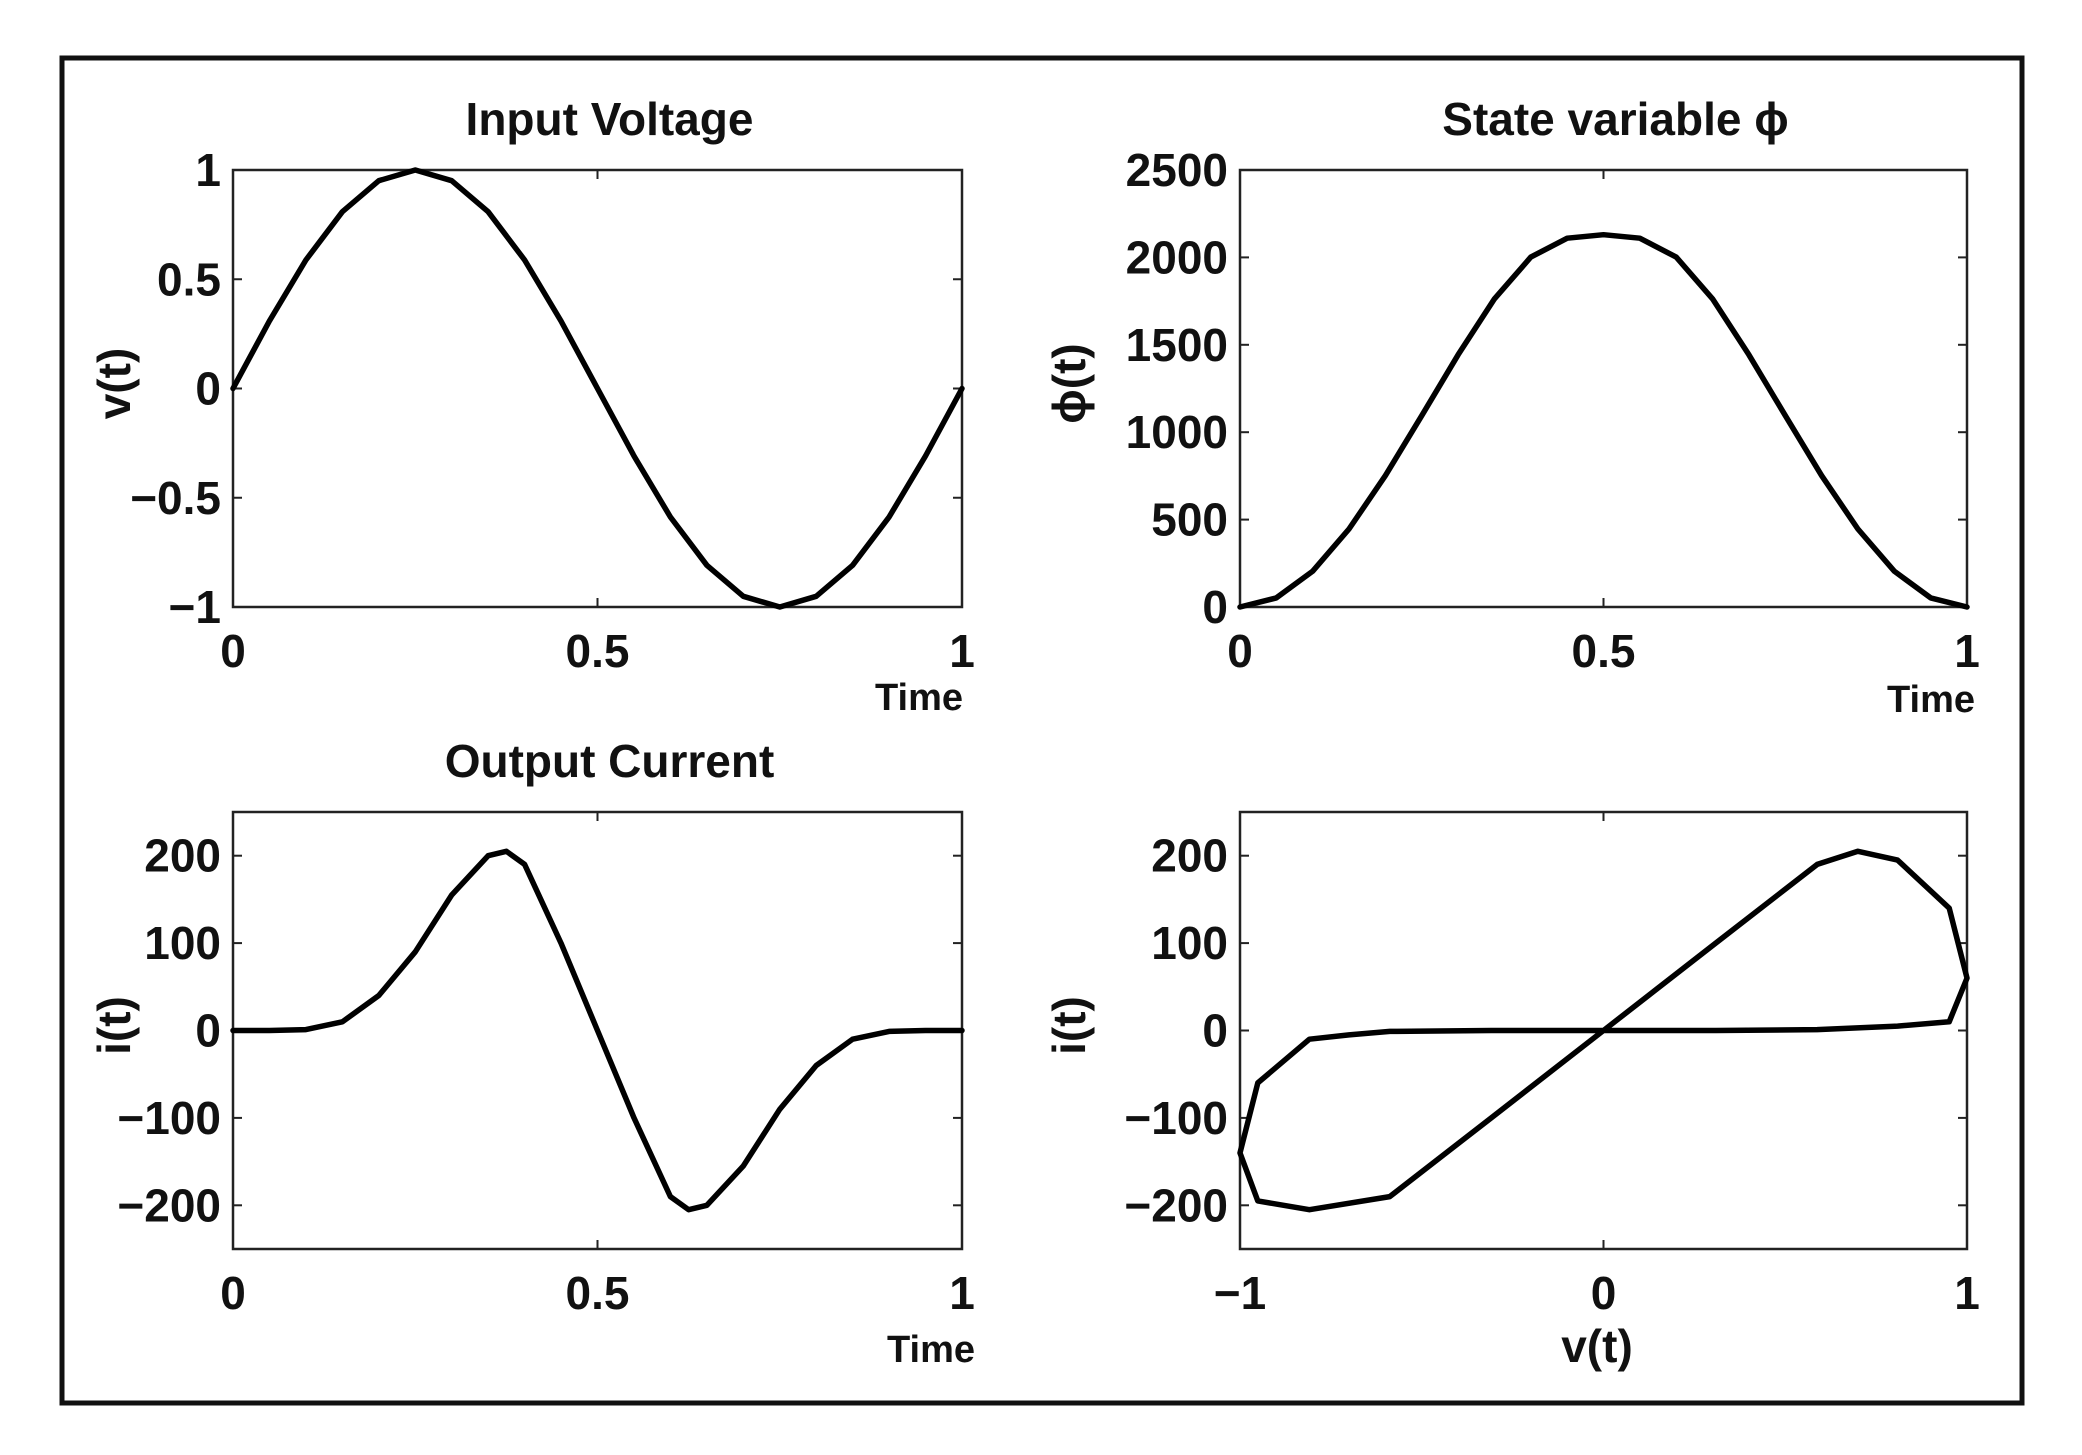 Image resolution: width=2082 pixels, height=1455 pixels. Describe the element at coordinates (610, 761) in the screenshot. I see `chart-title: Output Current` at that location.